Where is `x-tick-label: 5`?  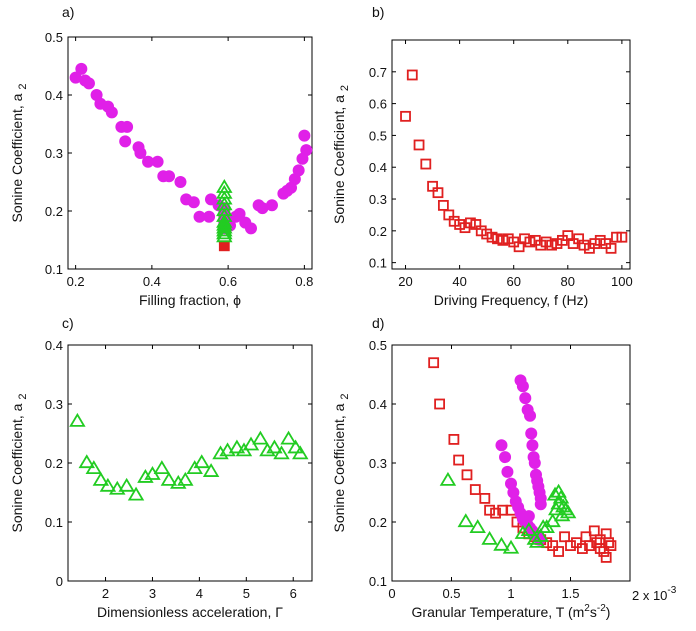
x-tick-label: 5 is located at coordinates (246, 593).